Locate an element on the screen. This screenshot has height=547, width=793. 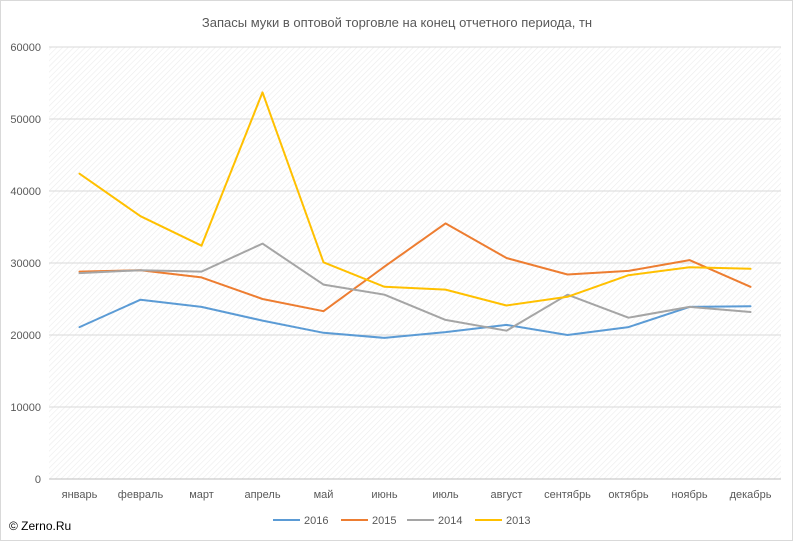
y-tick-label: 60000 is located at coordinates (25, 48).